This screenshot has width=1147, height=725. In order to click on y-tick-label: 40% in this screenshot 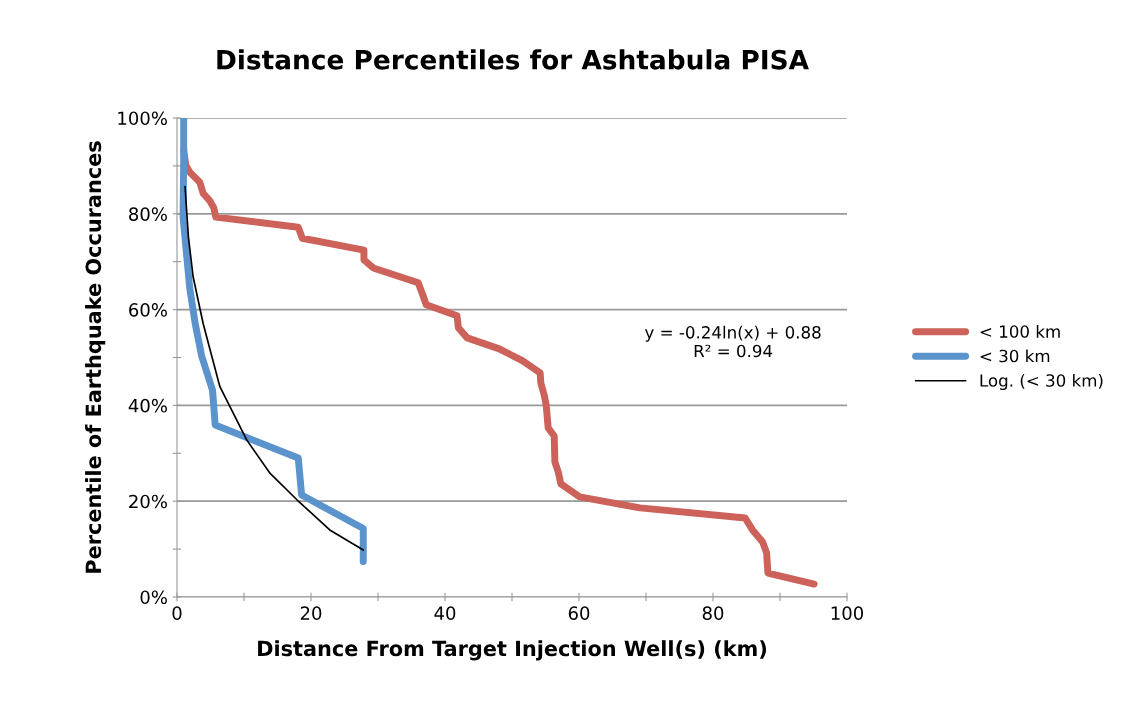, I will do `click(147, 405)`.